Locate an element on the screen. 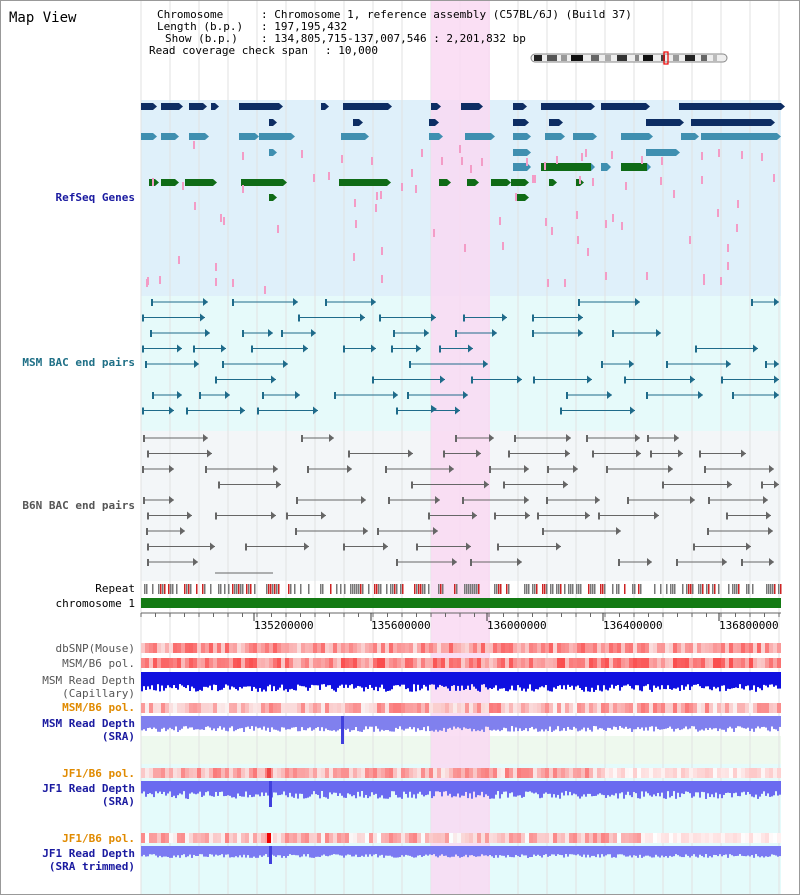 This screenshot has width=800, height=895. track-label-chromosome: chromosome 1 is located at coordinates (95, 603).